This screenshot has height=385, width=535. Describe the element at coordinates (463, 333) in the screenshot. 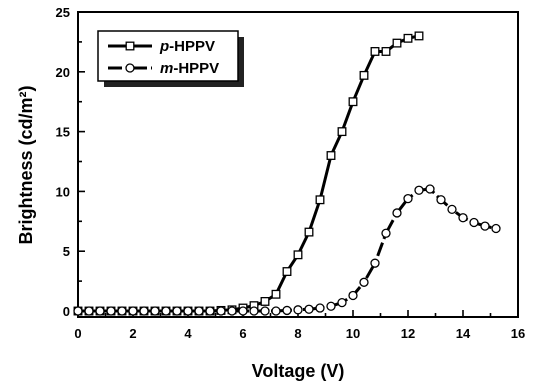

I see `x-tick-label: 14` at that location.